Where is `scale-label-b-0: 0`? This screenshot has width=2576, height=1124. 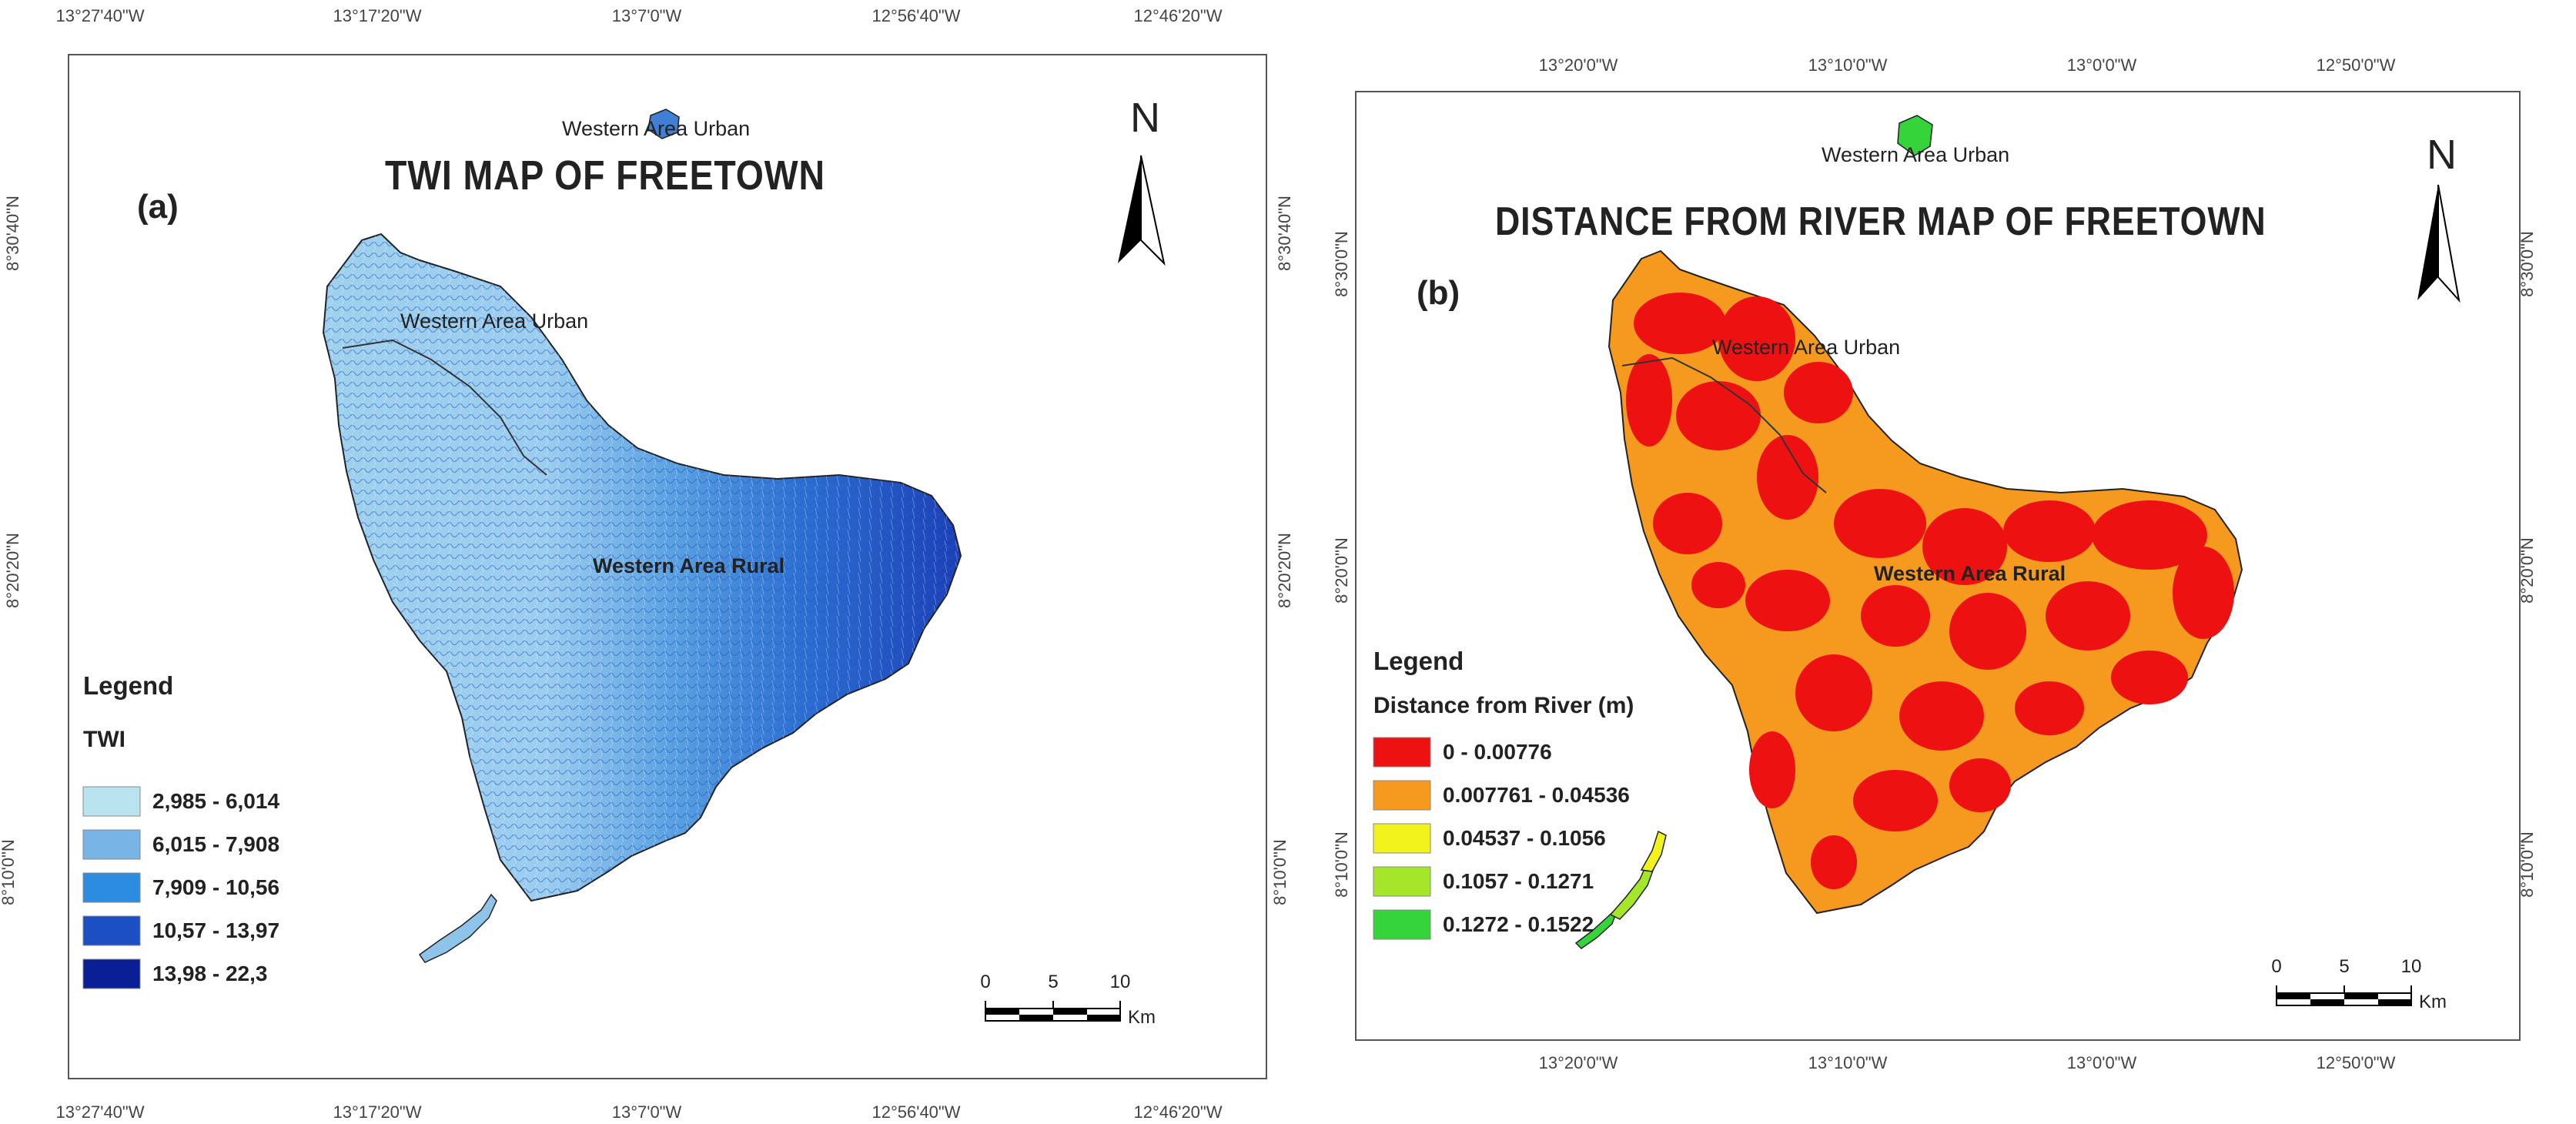 scale-label-b-0: 0 is located at coordinates (2276, 966).